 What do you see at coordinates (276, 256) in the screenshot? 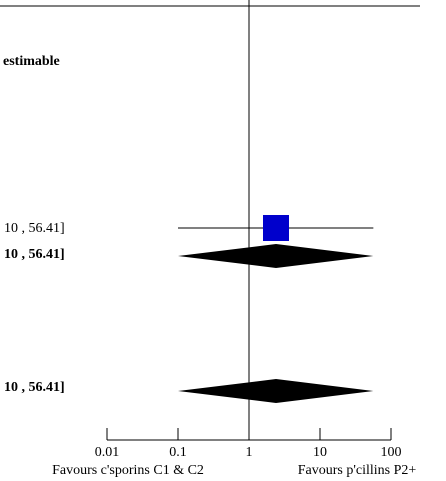
I see `subtotal-diamond` at bounding box center [276, 256].